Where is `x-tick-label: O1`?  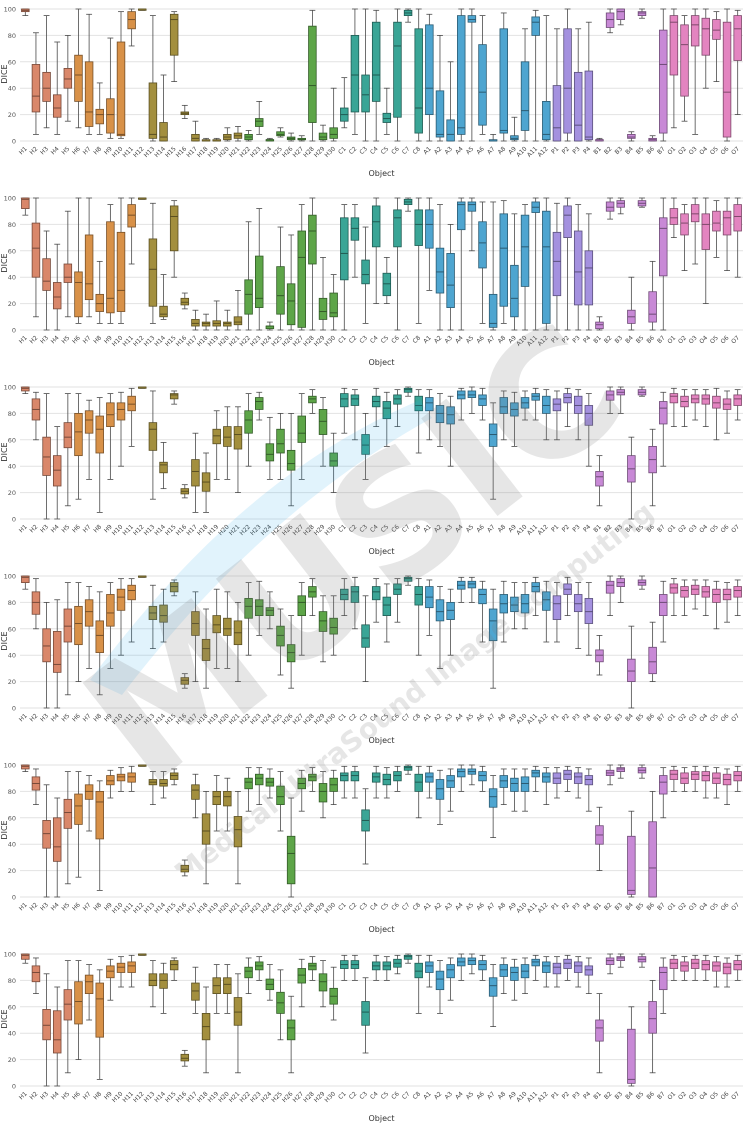 x-tick-label: O1 is located at coordinates (671, 339).